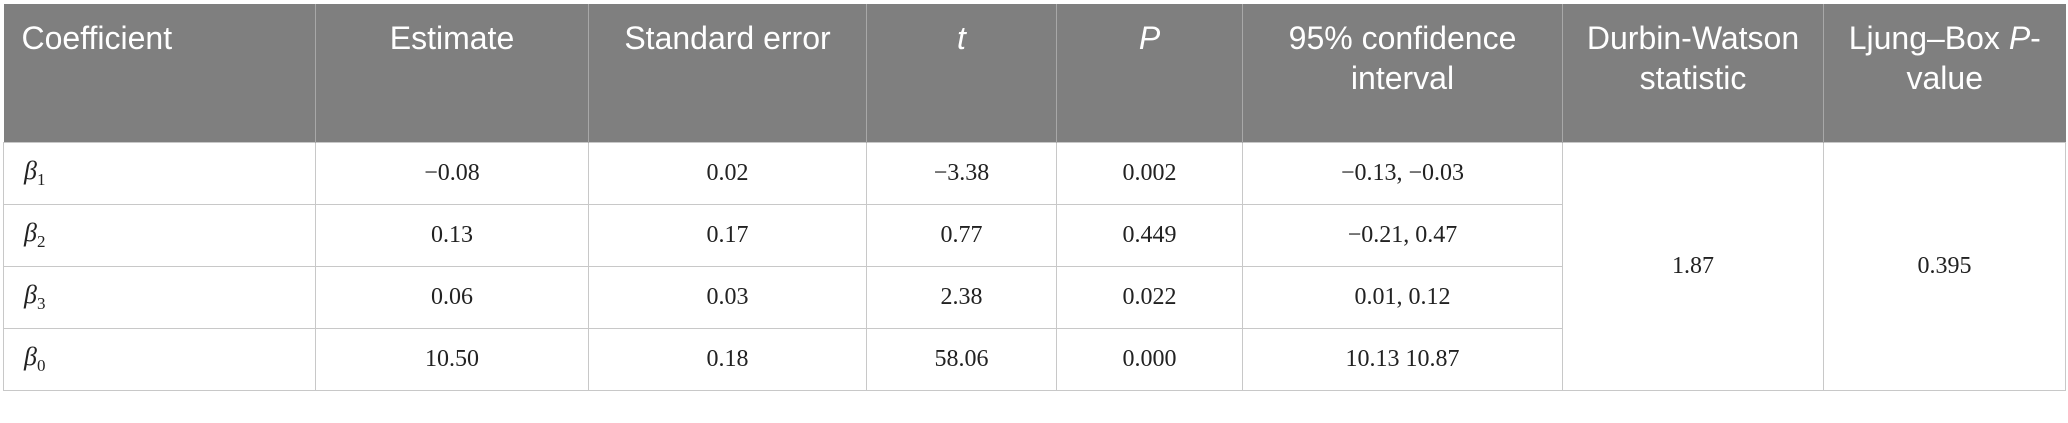  Describe the element at coordinates (1928, 38) in the screenshot. I see `header-text: Ljung–Box` at that location.